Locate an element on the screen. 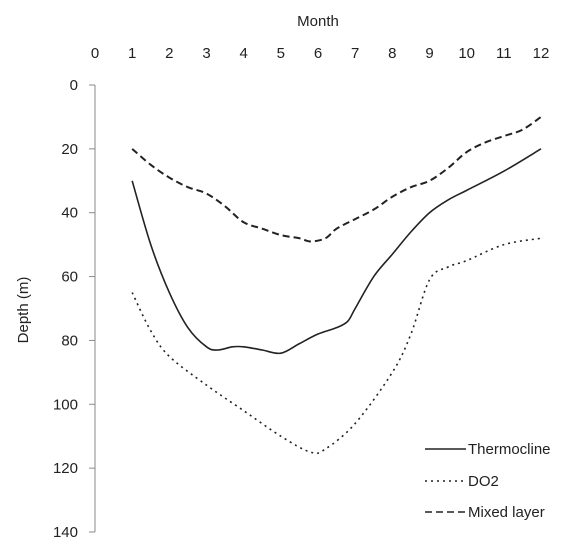  x-tick-label-4: 4 is located at coordinates (243, 53).